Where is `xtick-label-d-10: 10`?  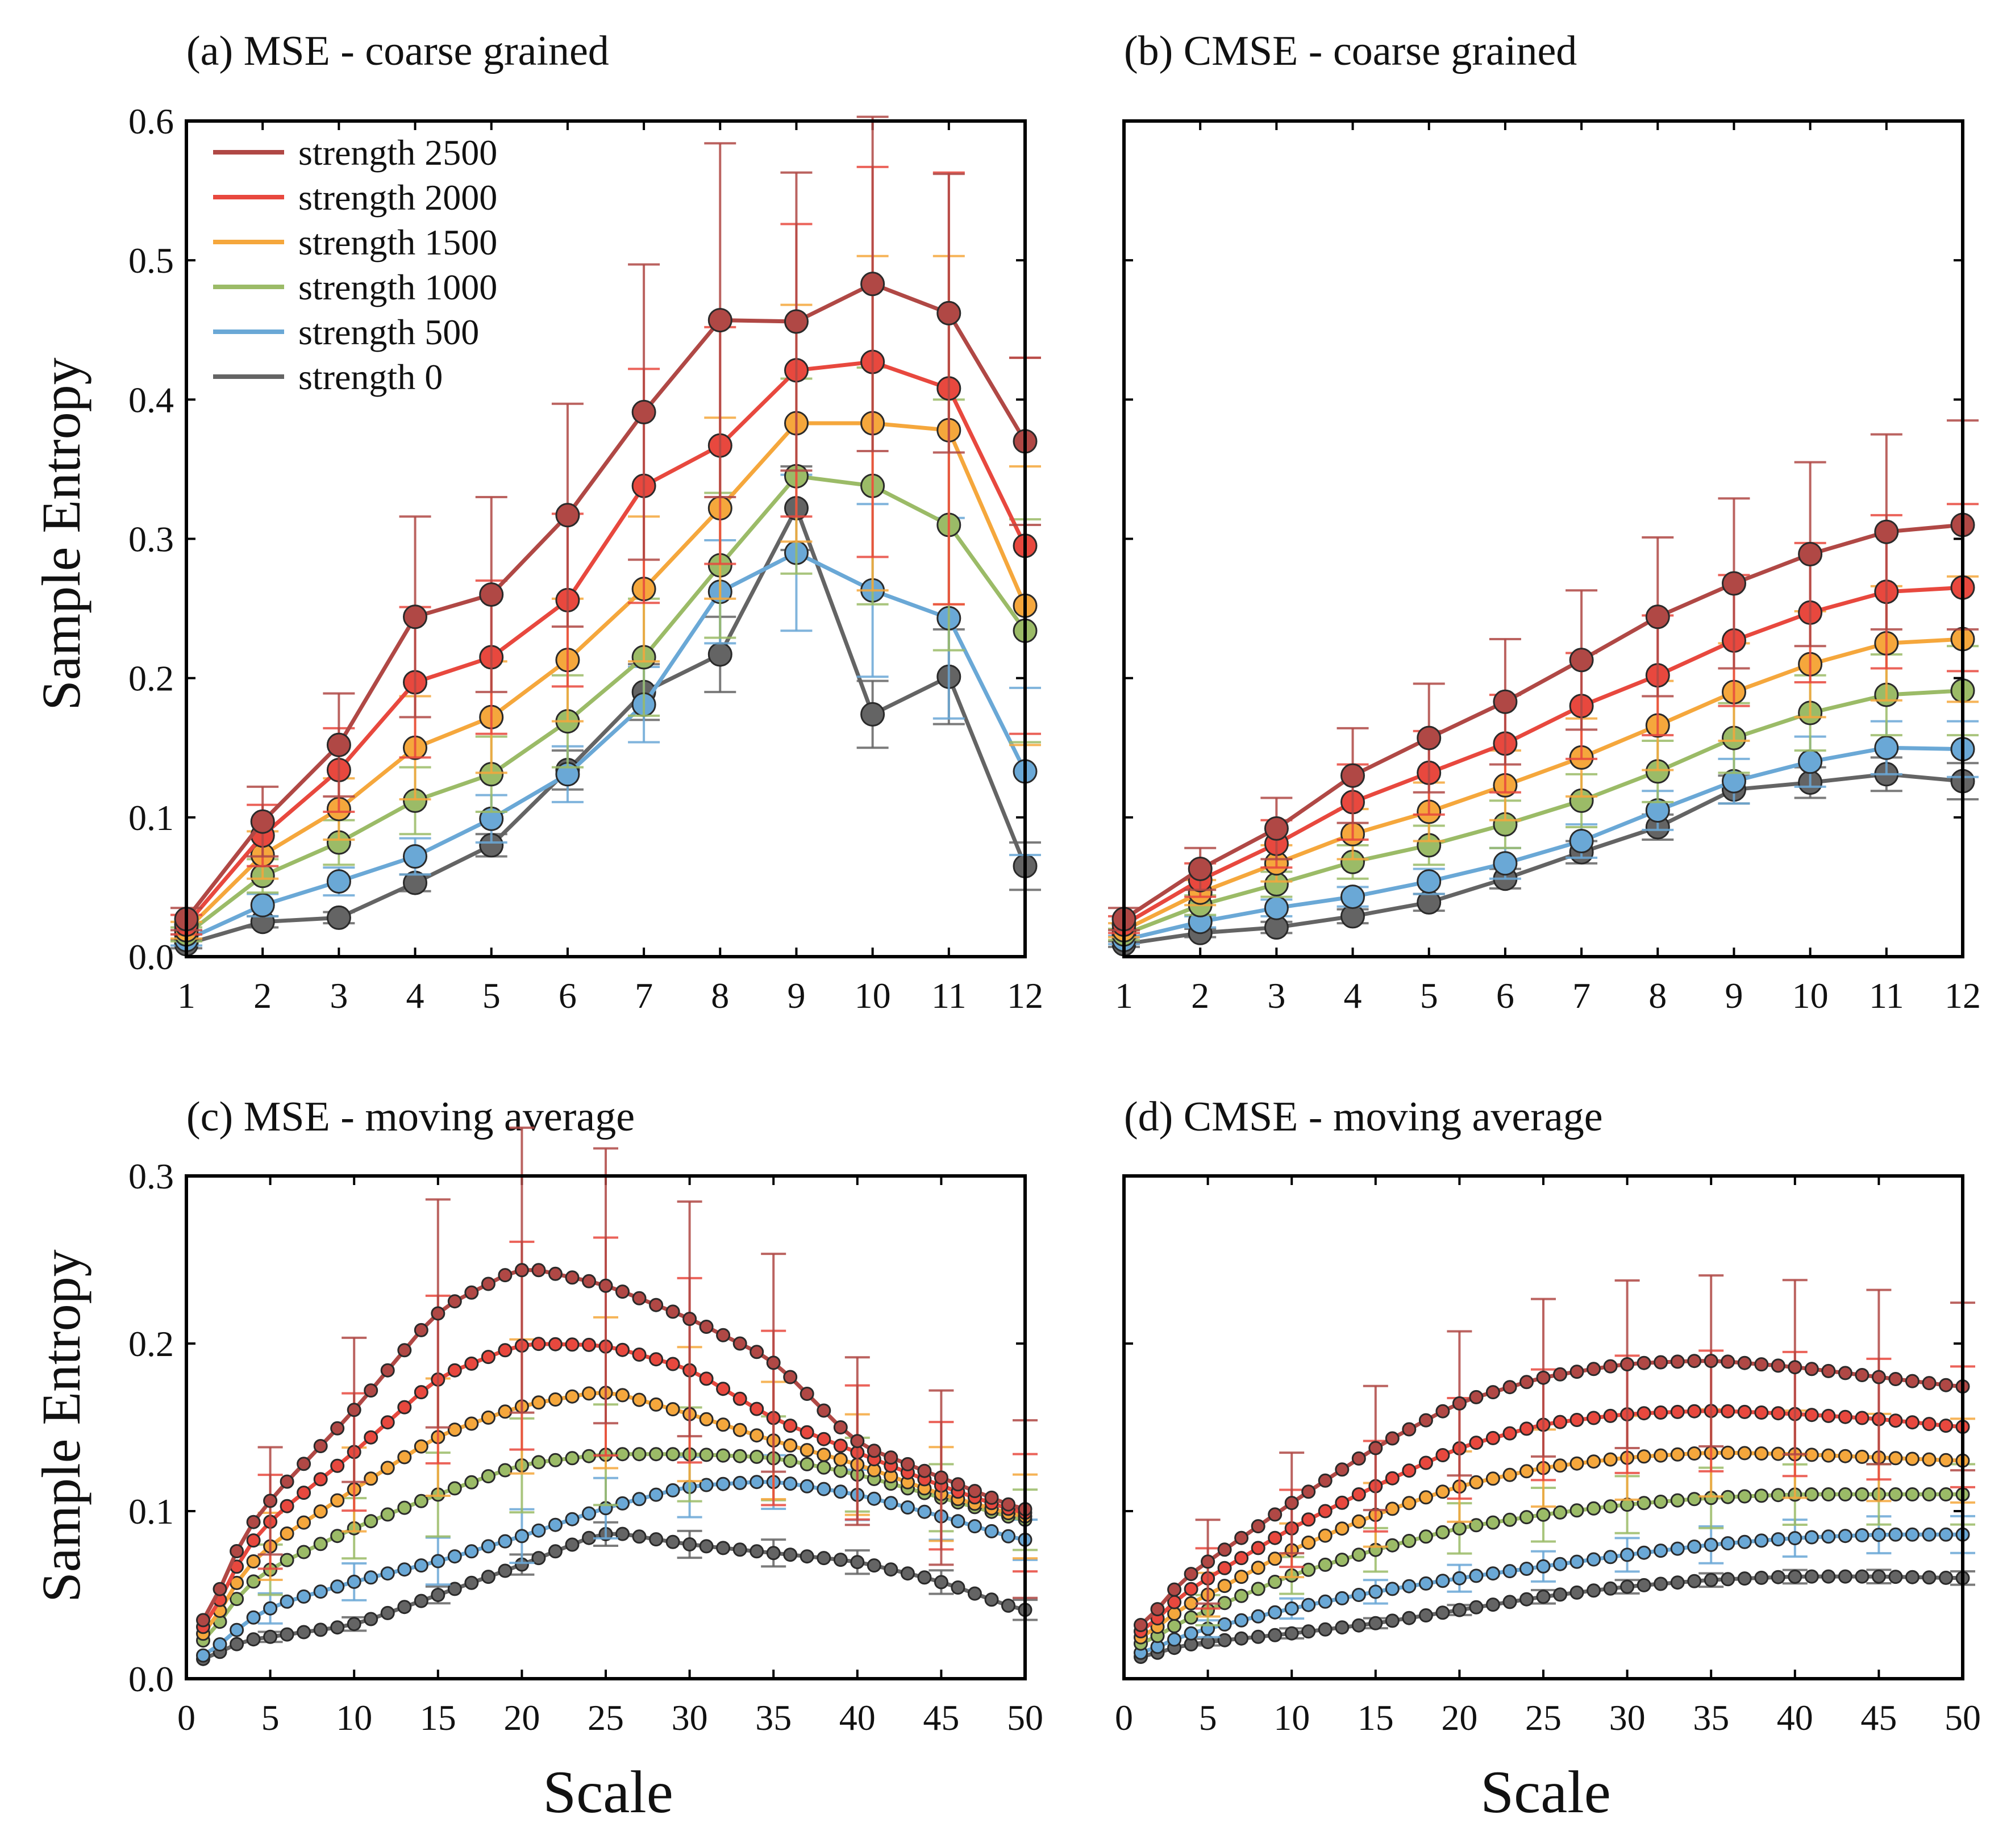 xtick-label-d-10: 10 is located at coordinates (1291, 1717).